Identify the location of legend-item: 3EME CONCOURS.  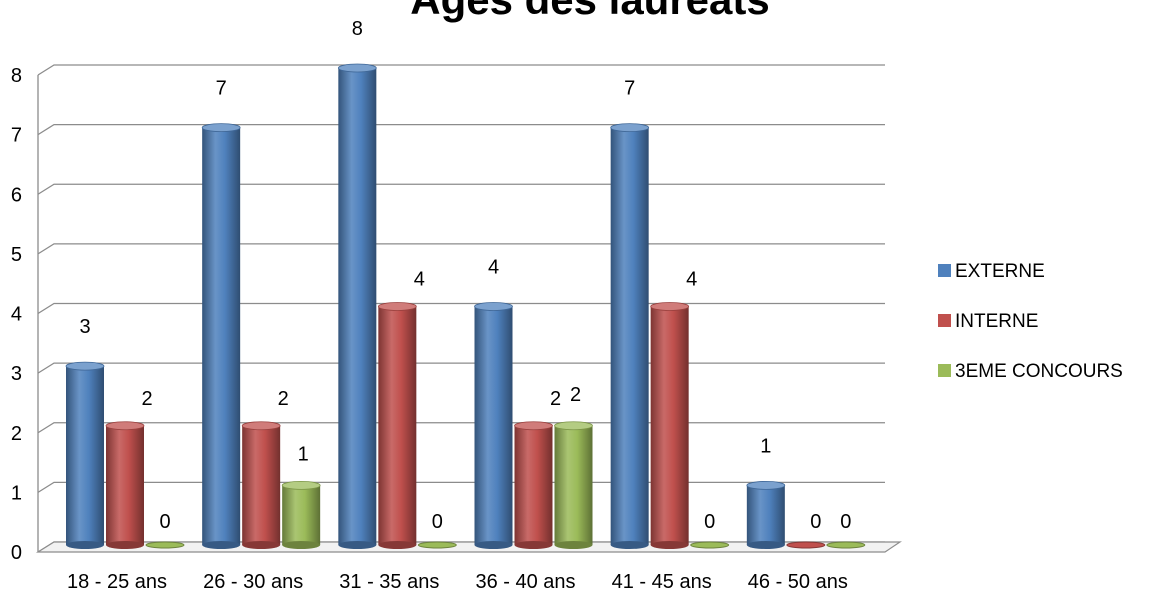
(1030, 371).